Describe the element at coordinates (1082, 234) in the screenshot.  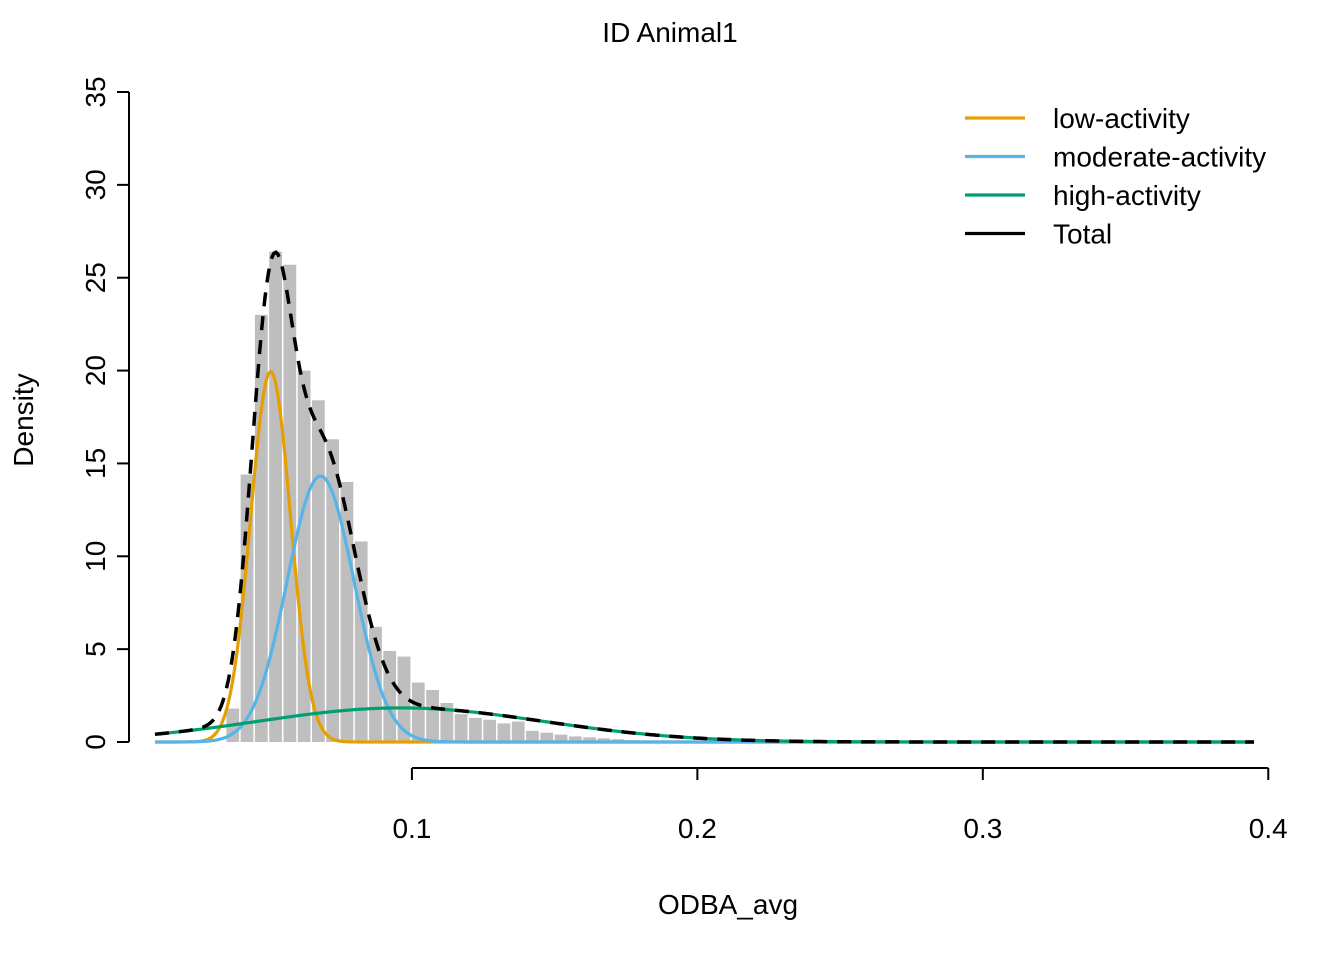
I see `legend-label: Total` at that location.